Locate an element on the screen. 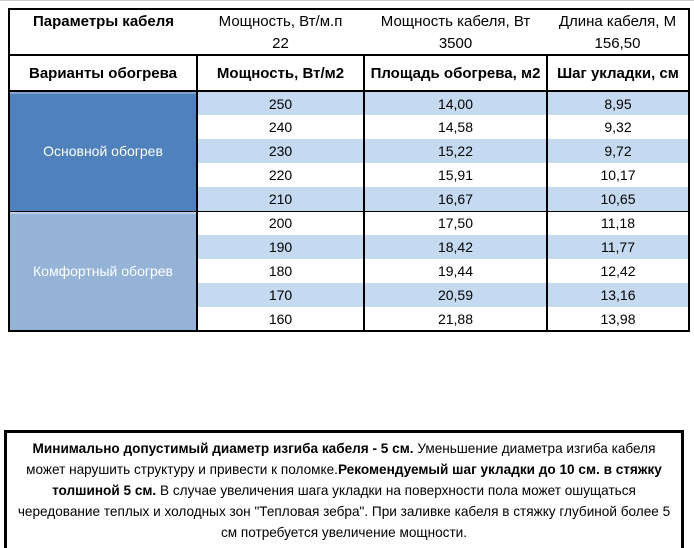 The width and height of the screenshot is (694, 548). table-row: 220 15,91 10,17 is located at coordinates (349, 175).